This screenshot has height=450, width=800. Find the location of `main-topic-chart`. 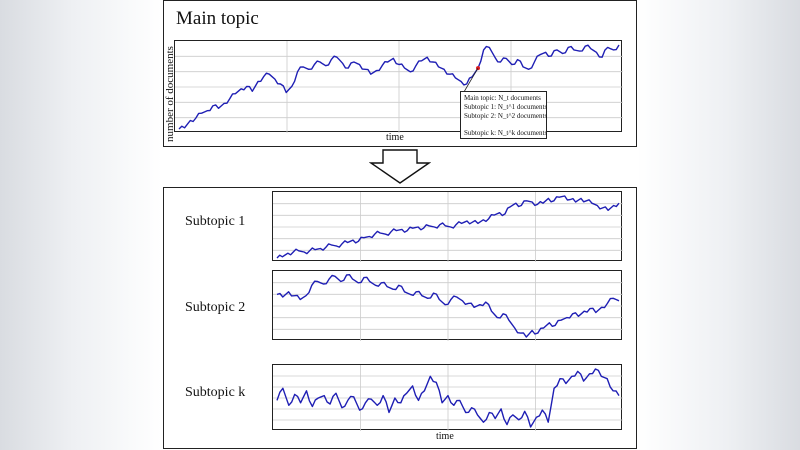

main-topic-chart is located at coordinates (398, 86).